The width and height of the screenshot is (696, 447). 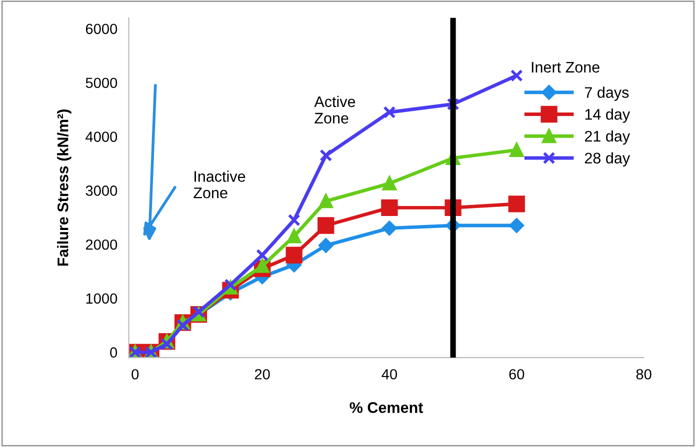 I want to click on x-tick-label: 60, so click(x=516, y=374).